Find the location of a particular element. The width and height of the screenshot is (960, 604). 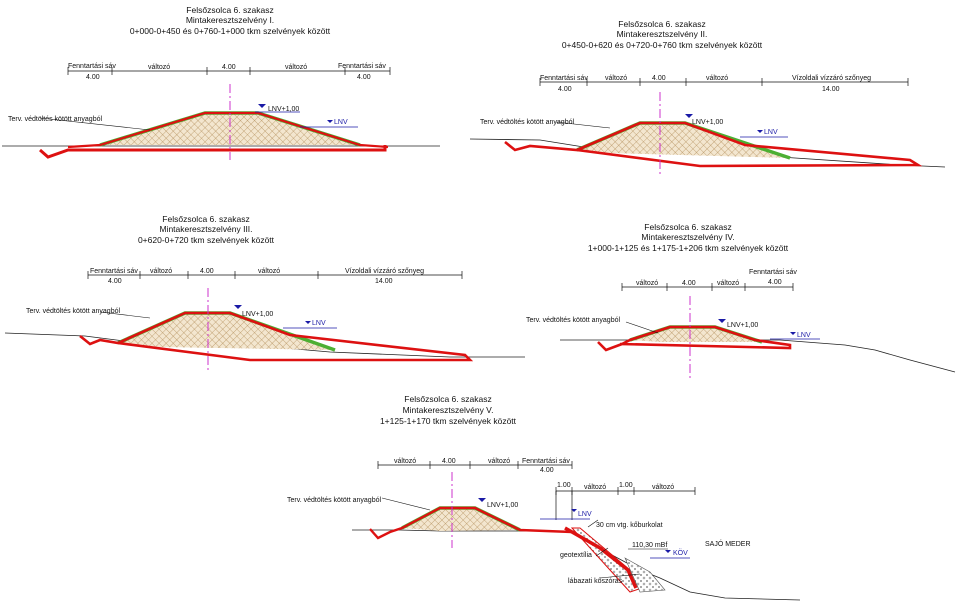

section-2-water-marker-icon is located at coordinates (760, 131).